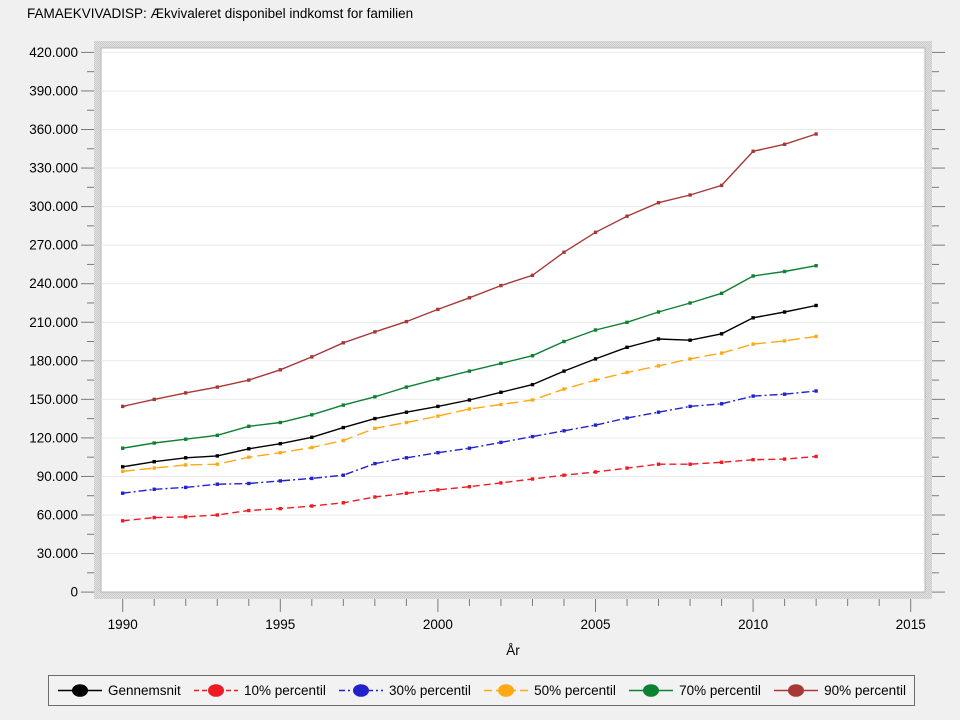 This screenshot has height=720, width=960. Describe the element at coordinates (575, 690) in the screenshot. I see `legend-label: 50% percentil` at that location.